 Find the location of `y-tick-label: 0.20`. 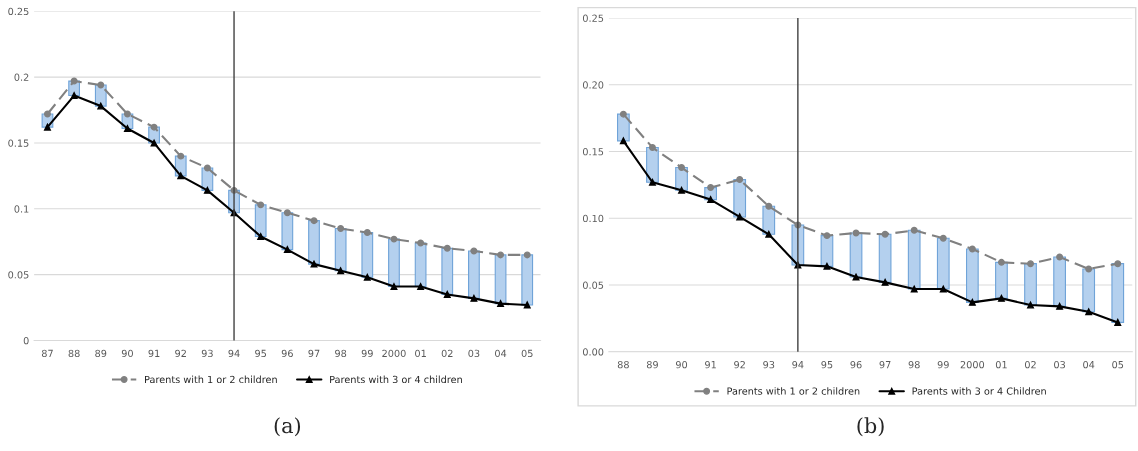

y-tick-label: 0.20 is located at coordinates (593, 85).